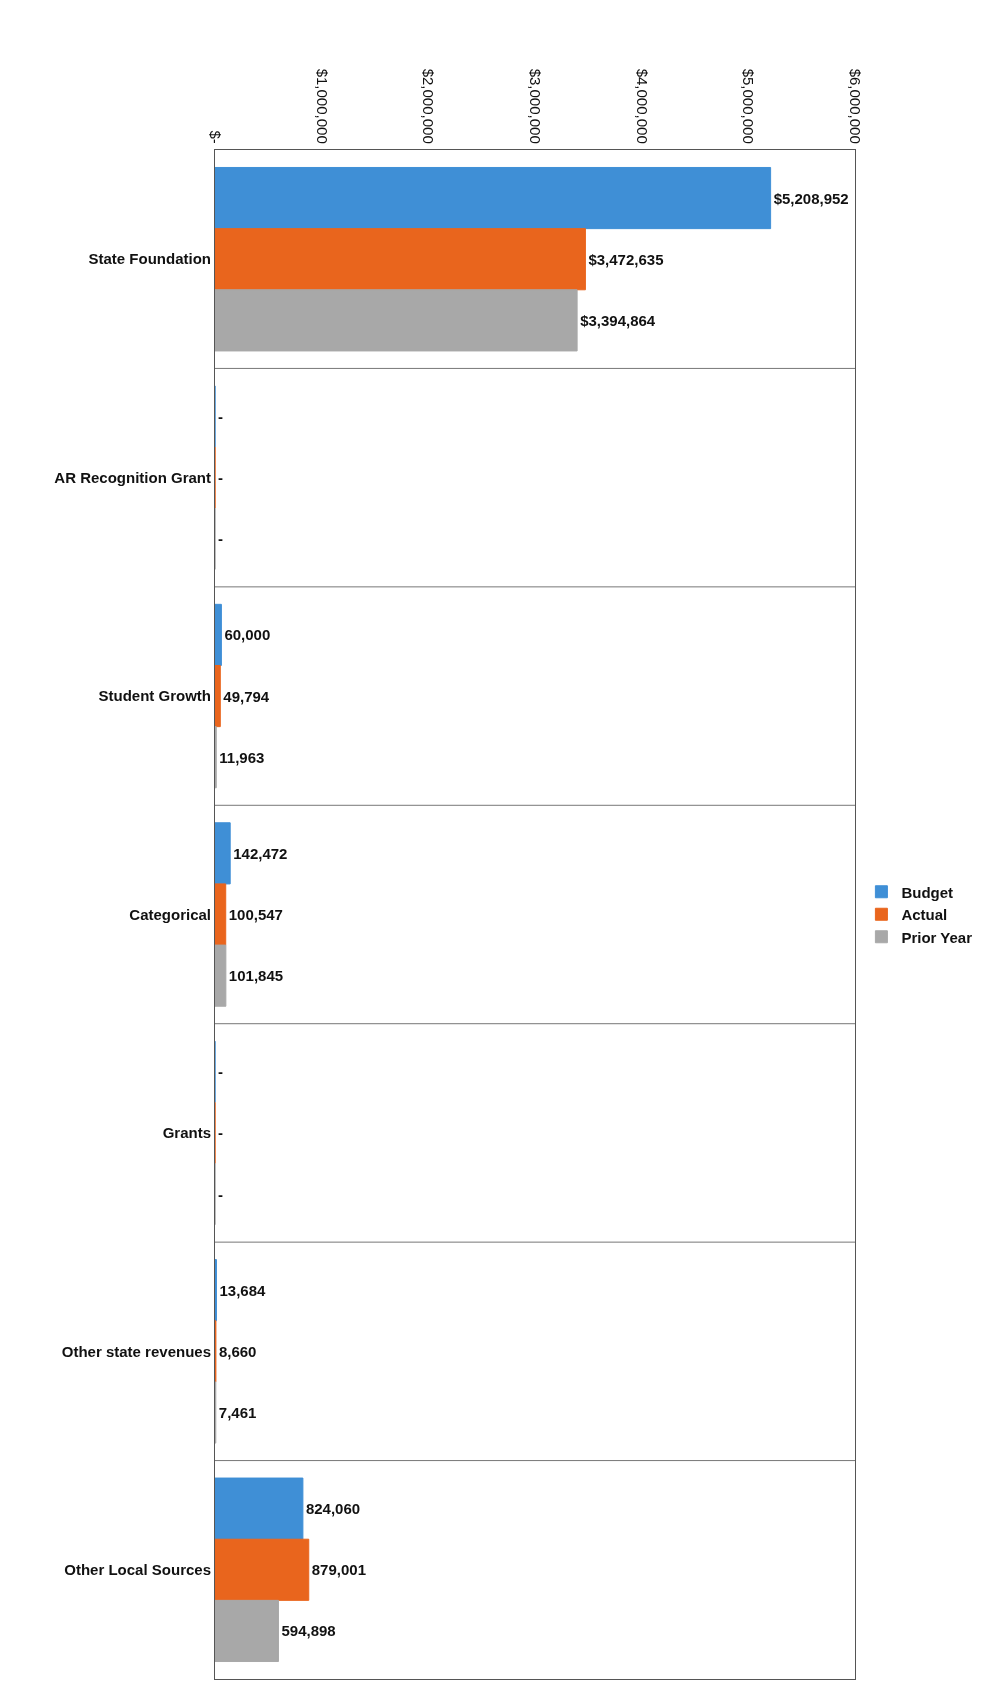  I want to click on y-tick-label: State Foundation, so click(149, 259).